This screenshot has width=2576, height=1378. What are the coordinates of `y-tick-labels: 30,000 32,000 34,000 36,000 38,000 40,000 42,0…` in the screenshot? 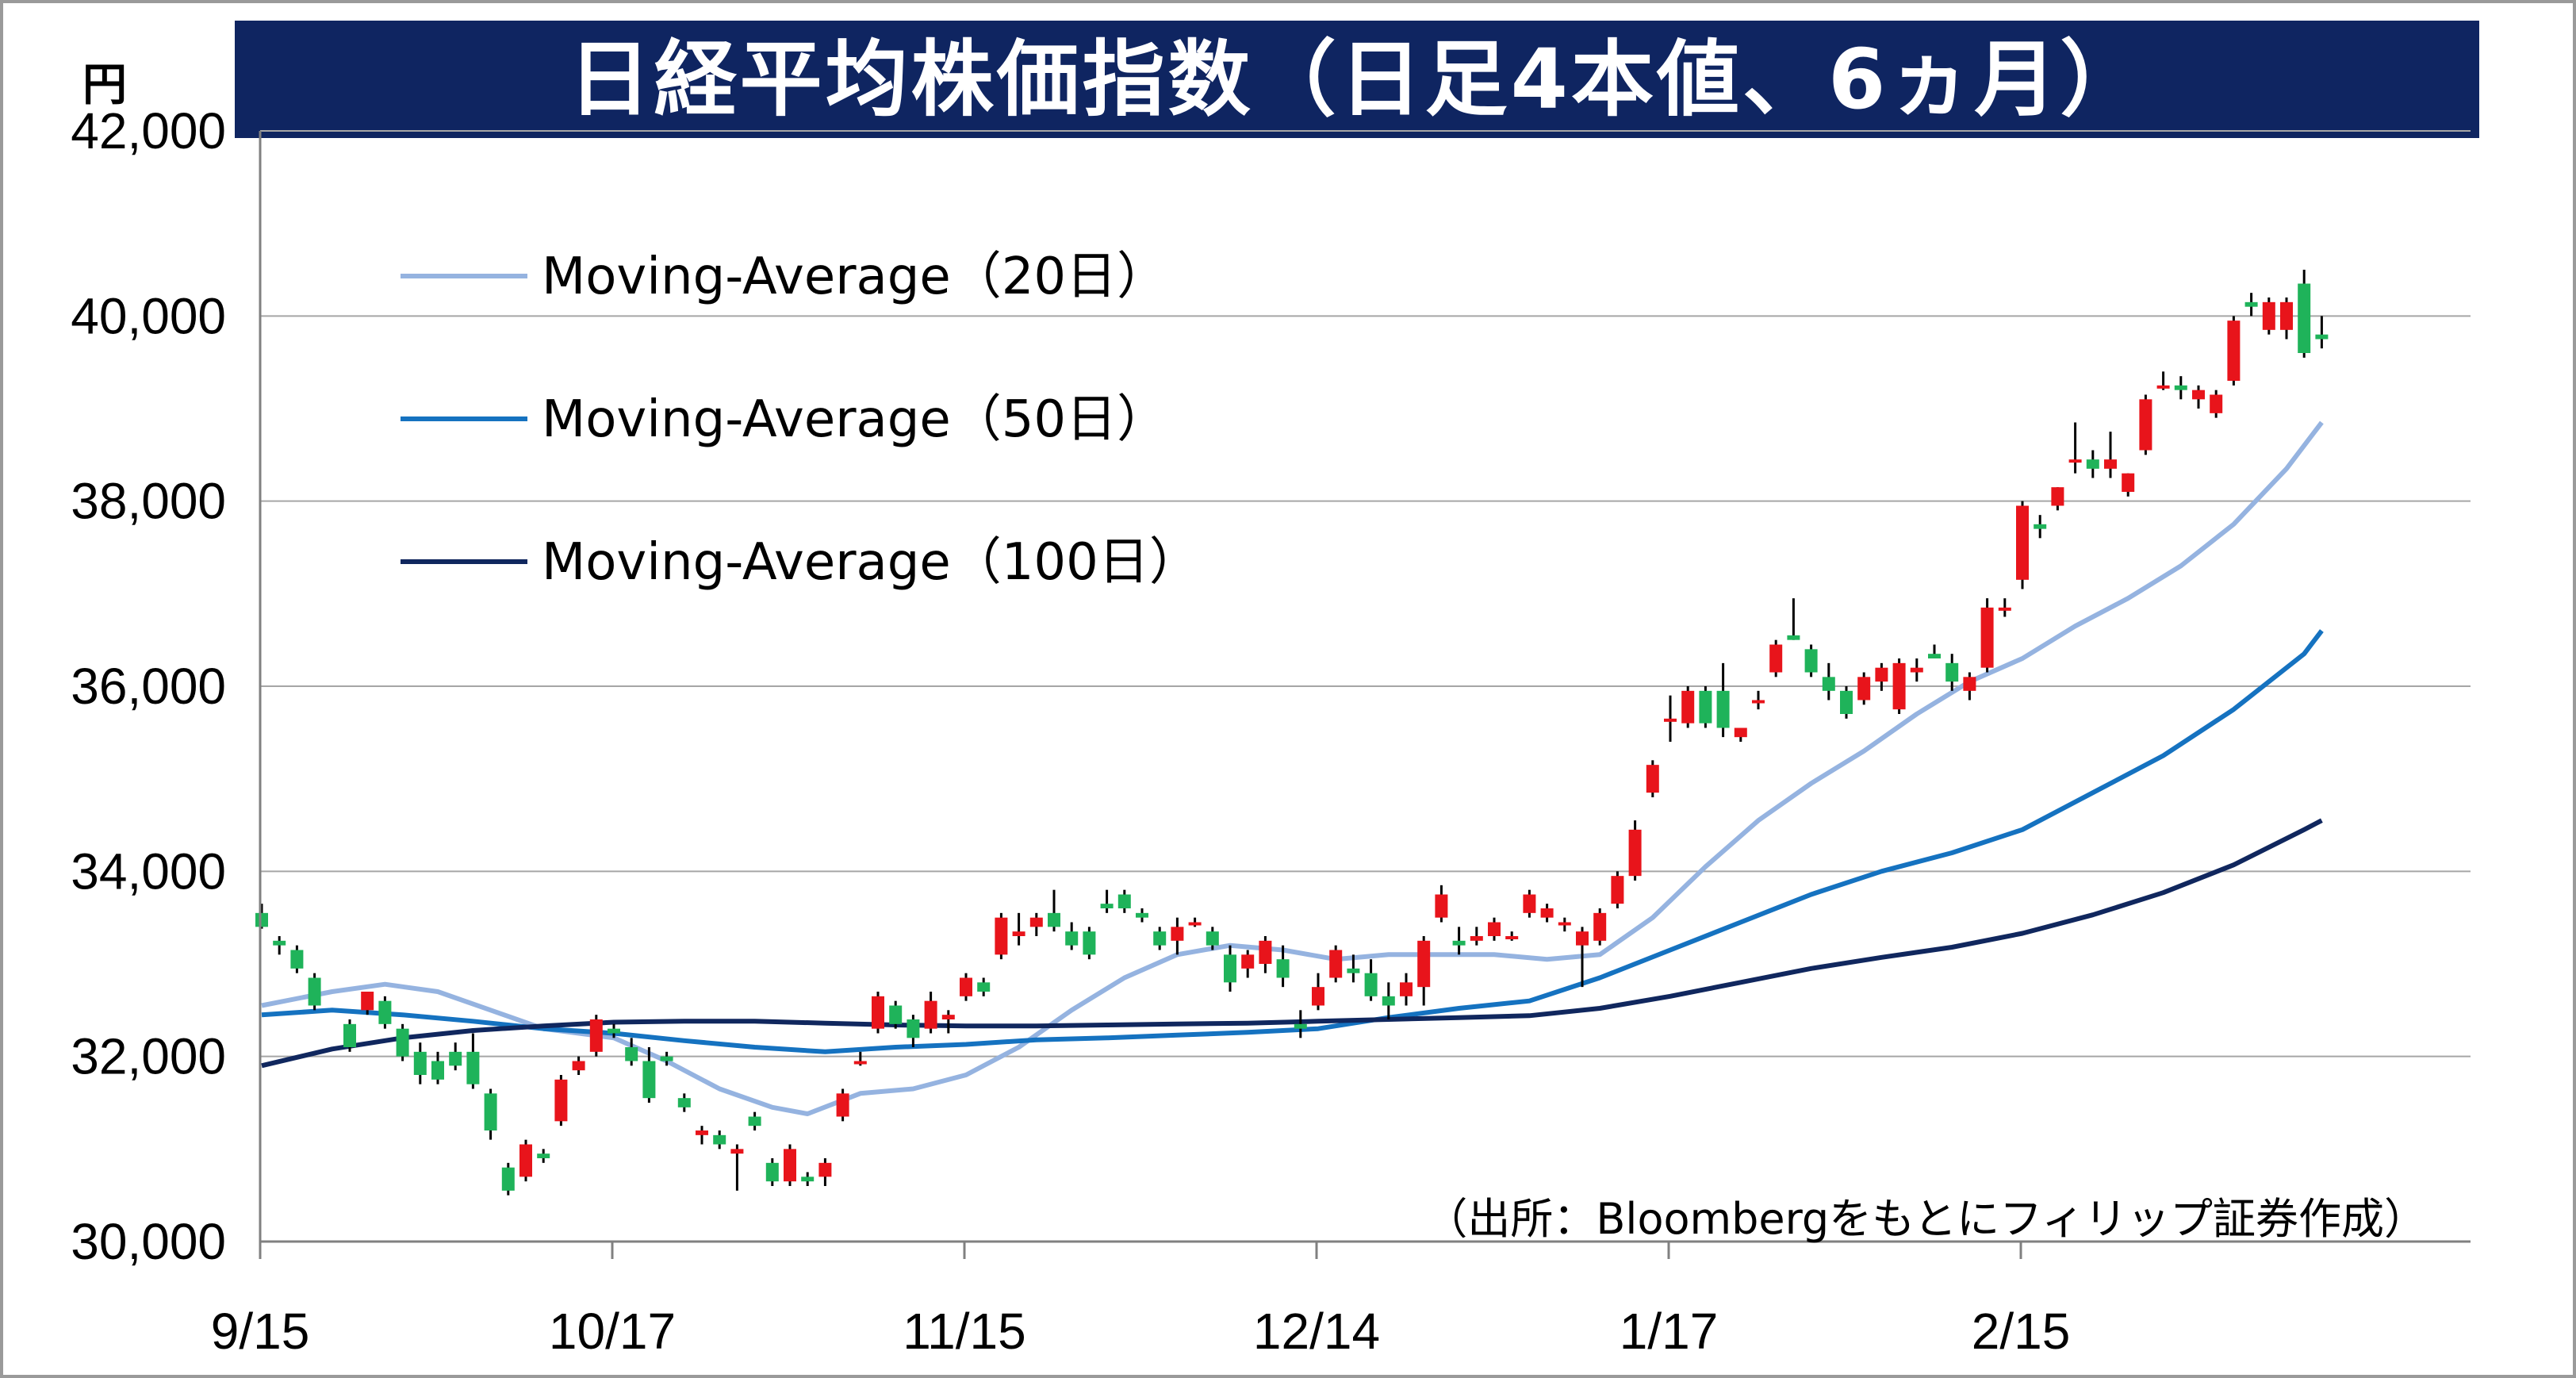 It's located at (149, 686).